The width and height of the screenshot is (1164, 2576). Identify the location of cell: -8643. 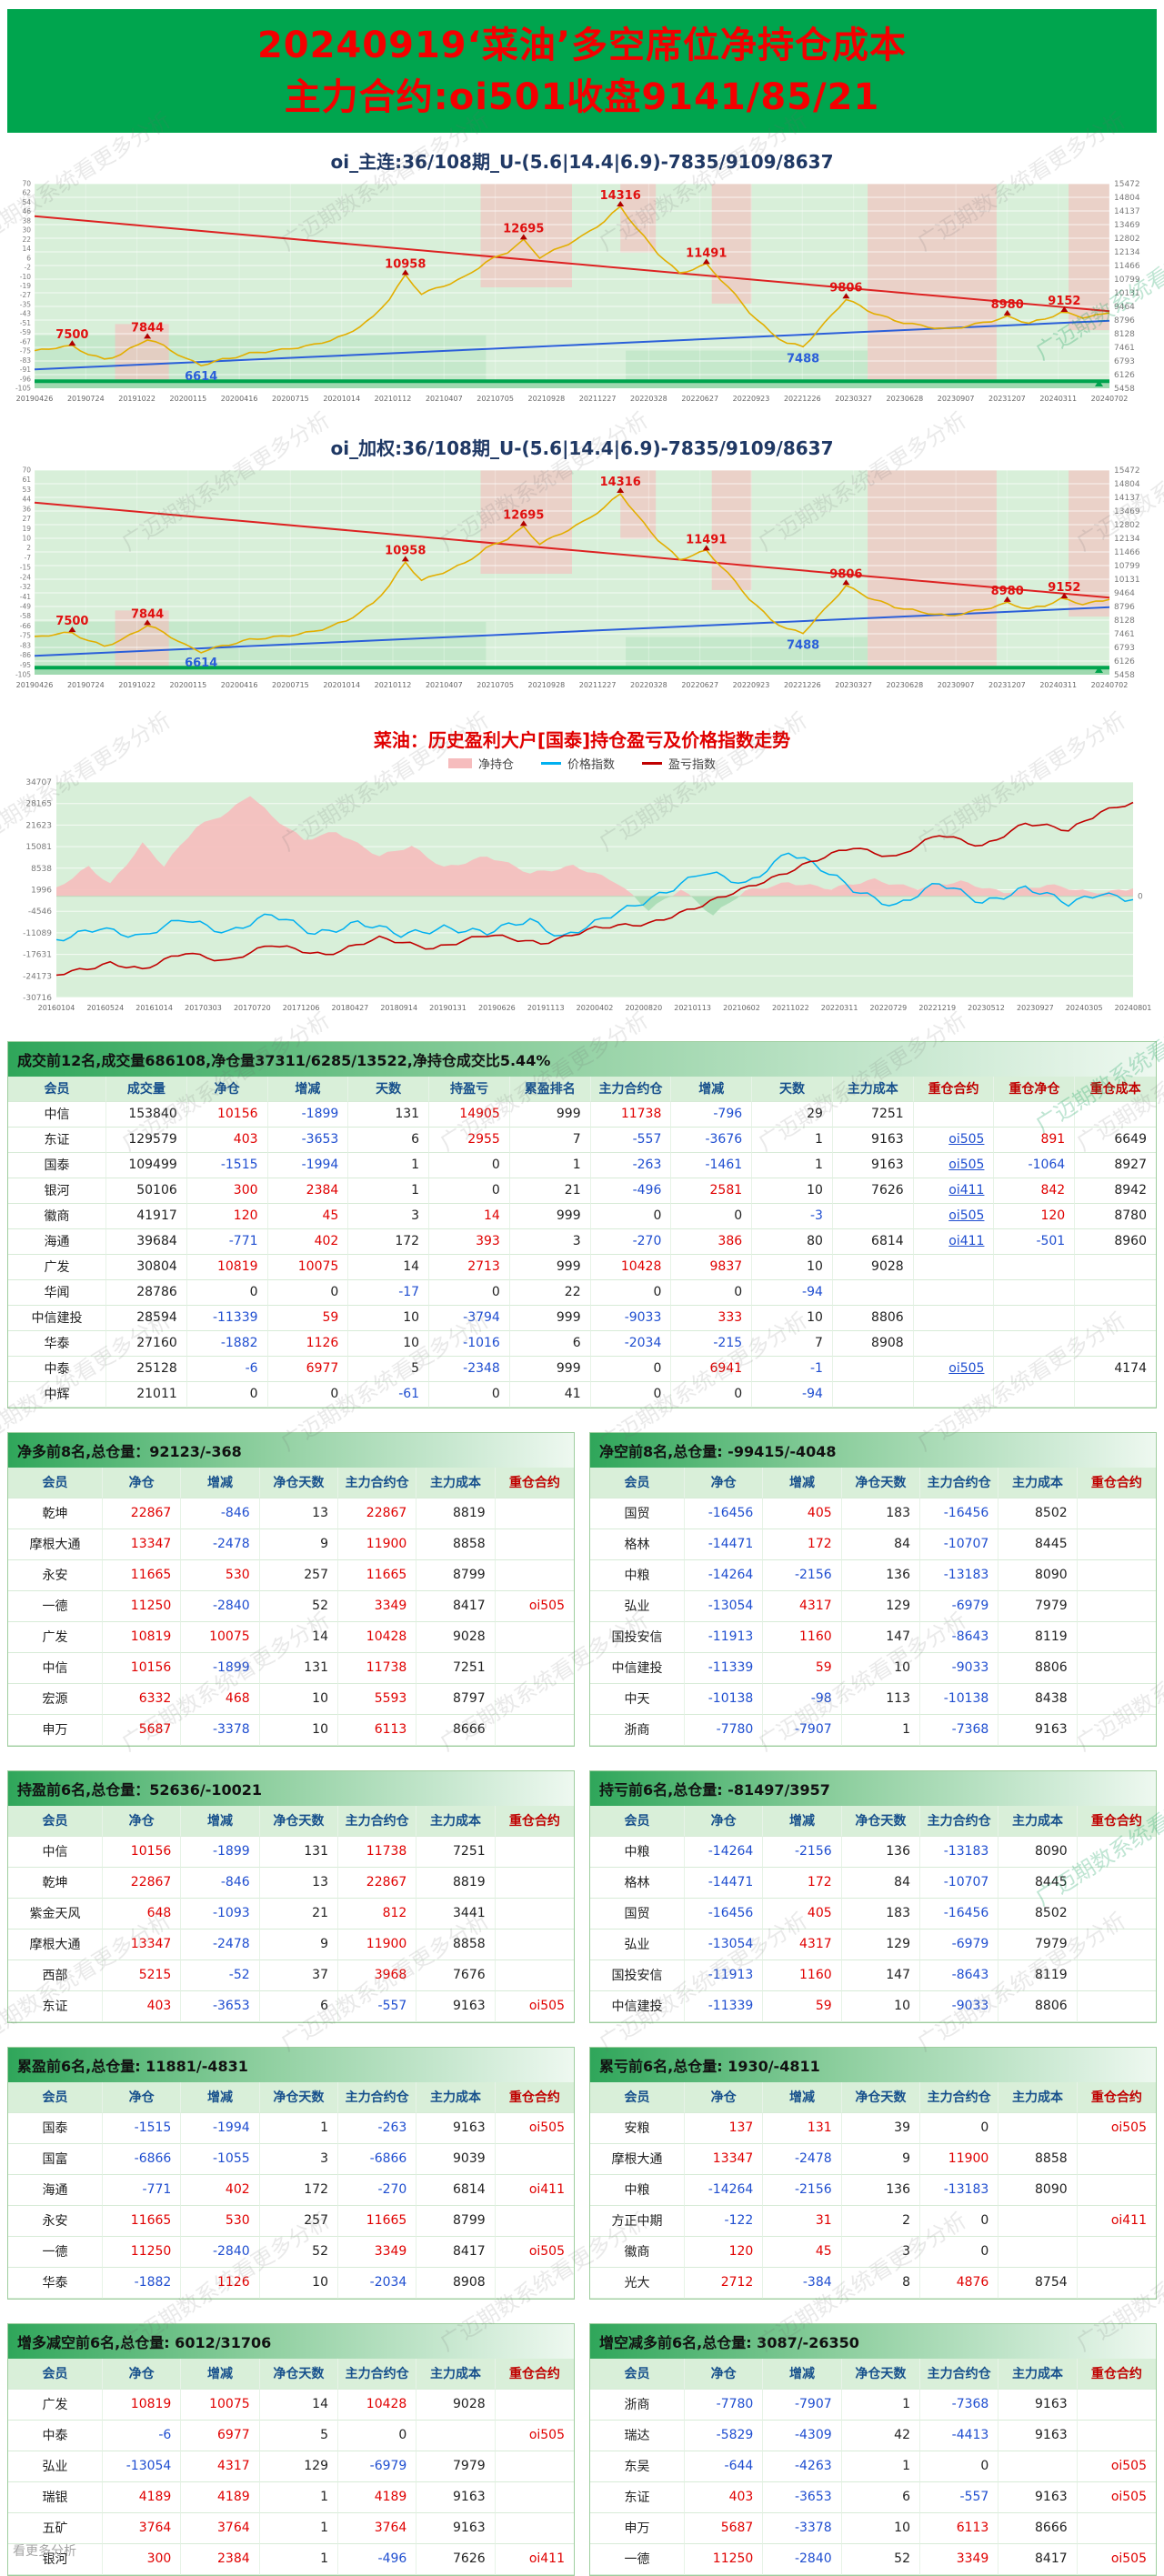
(959, 1637).